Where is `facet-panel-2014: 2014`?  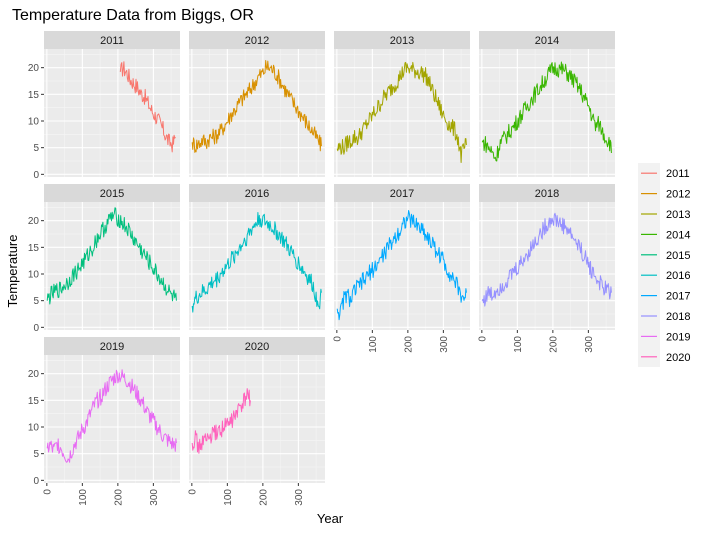 facet-panel-2014: 2014 is located at coordinates (547, 104).